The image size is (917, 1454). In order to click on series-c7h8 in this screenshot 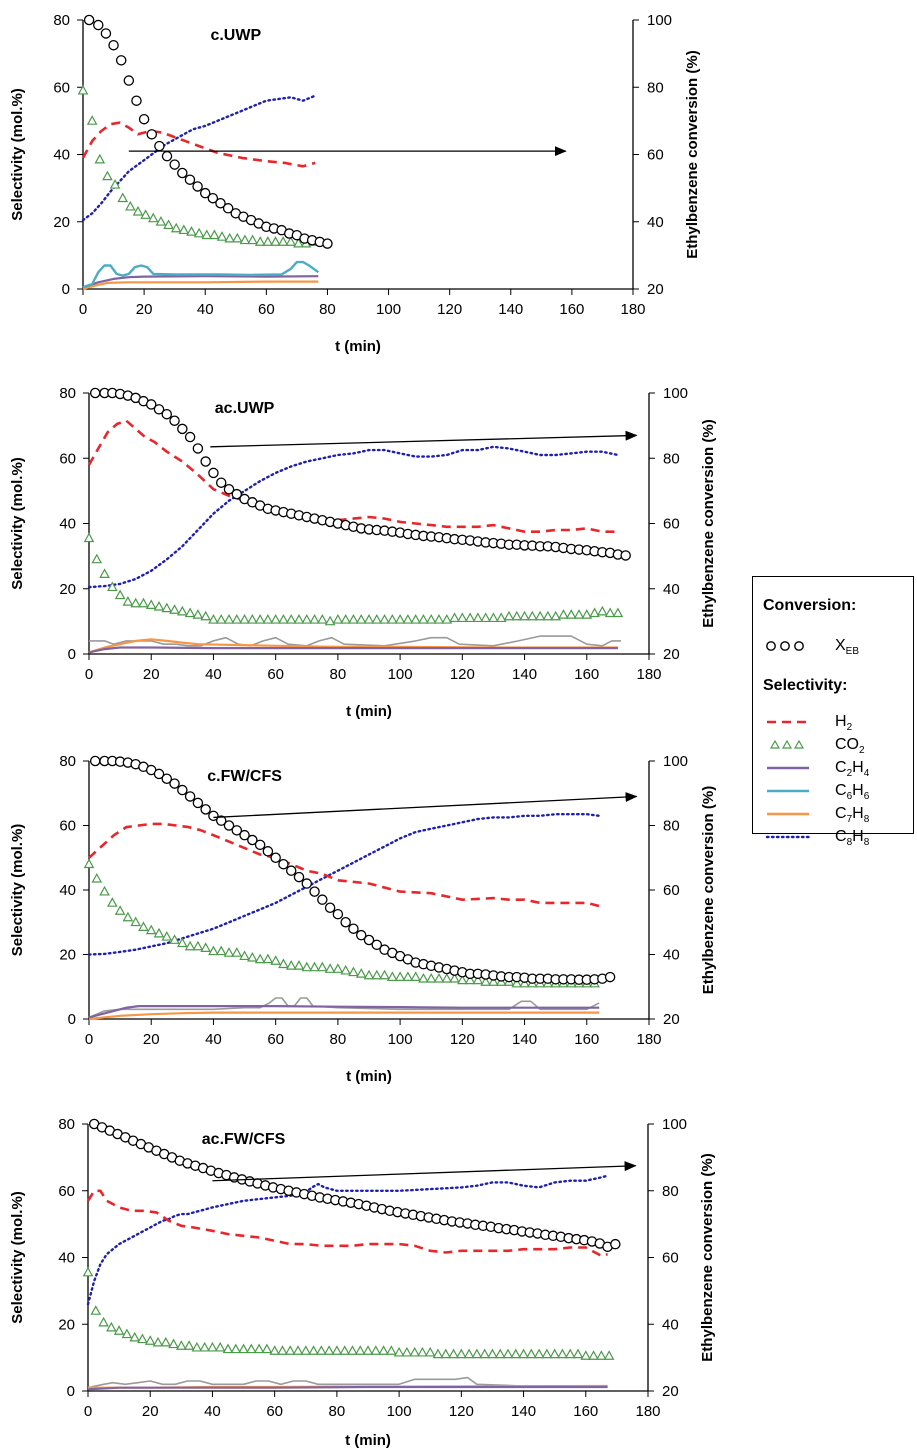, I will do `click(353, 646)`.